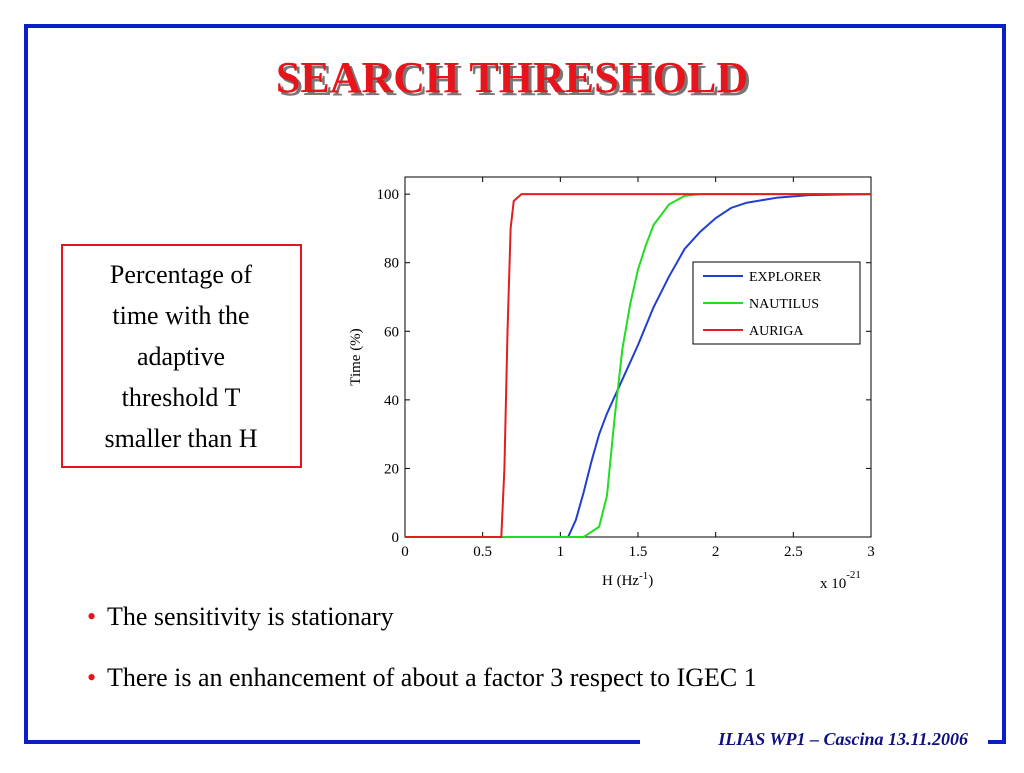  What do you see at coordinates (388, 195) in the screenshot?
I see `y-tick-label: 100` at bounding box center [388, 195].